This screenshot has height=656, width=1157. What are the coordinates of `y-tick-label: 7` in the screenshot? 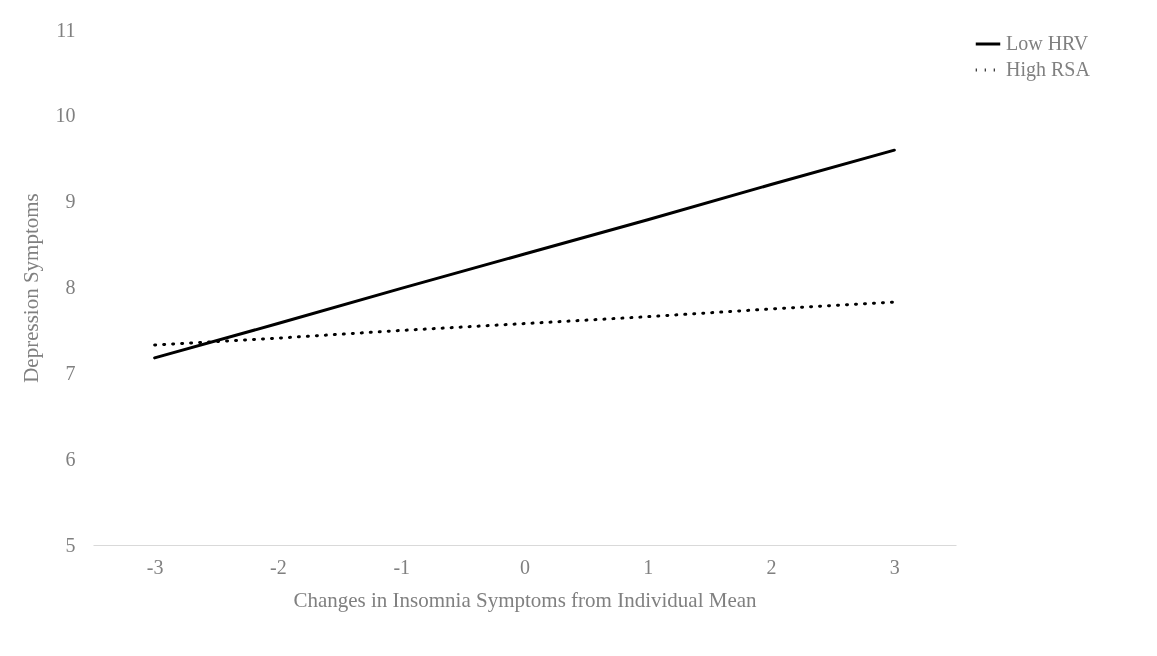 It's located at (70, 372).